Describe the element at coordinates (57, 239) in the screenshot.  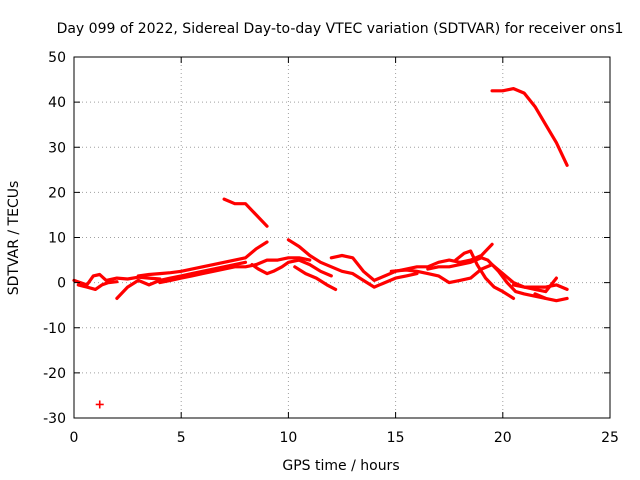
I see `y-tick-label: 10` at that location.